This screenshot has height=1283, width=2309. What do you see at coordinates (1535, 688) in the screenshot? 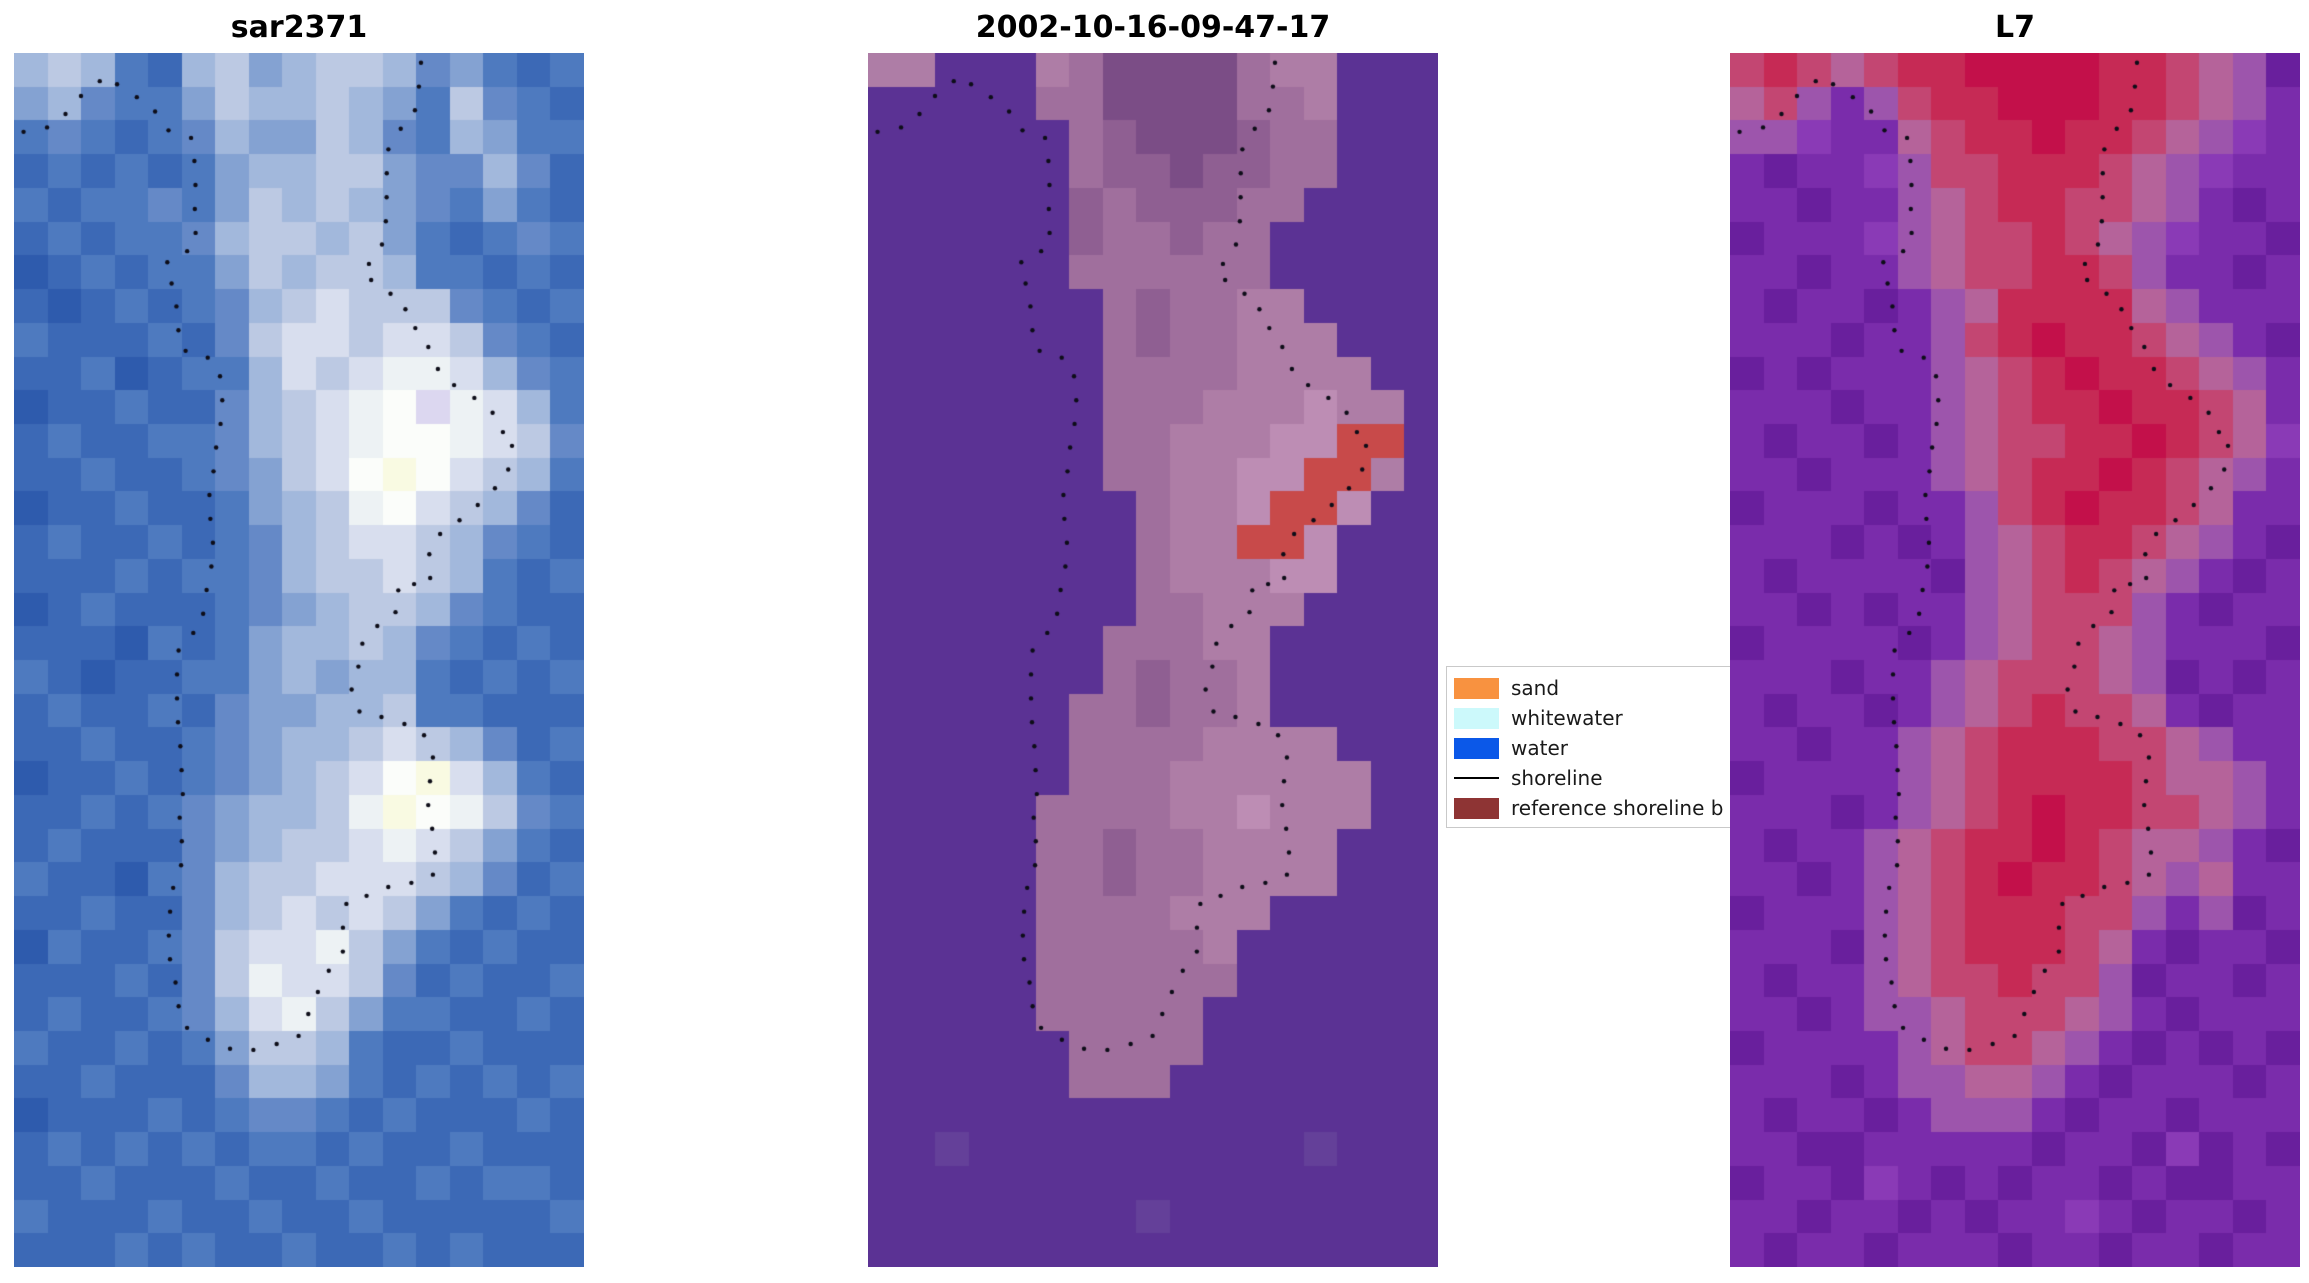
I see `legend-label-sand: sand` at bounding box center [1535, 688].